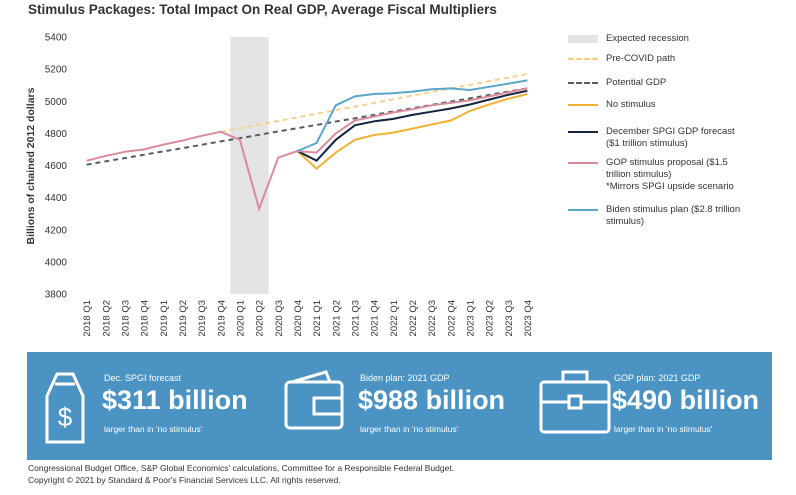  What do you see at coordinates (56, 70) in the screenshot?
I see `y-tick-label: 5200` at bounding box center [56, 70].